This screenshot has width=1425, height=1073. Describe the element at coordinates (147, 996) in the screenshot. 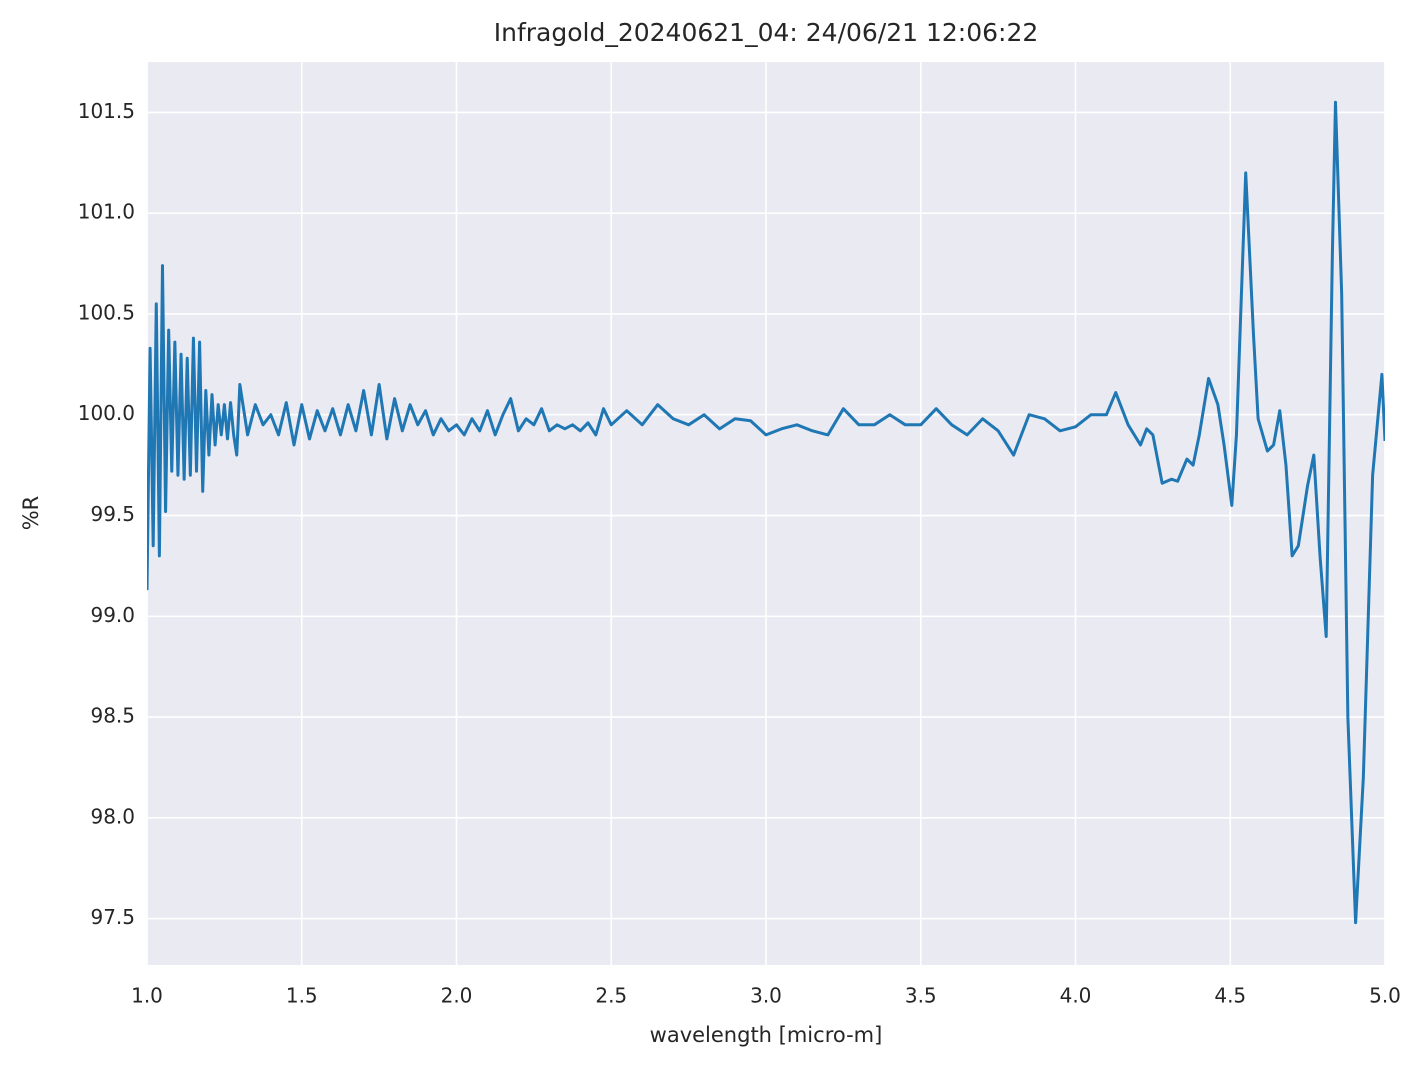

I see `x-tick-label: 1.0` at that location.